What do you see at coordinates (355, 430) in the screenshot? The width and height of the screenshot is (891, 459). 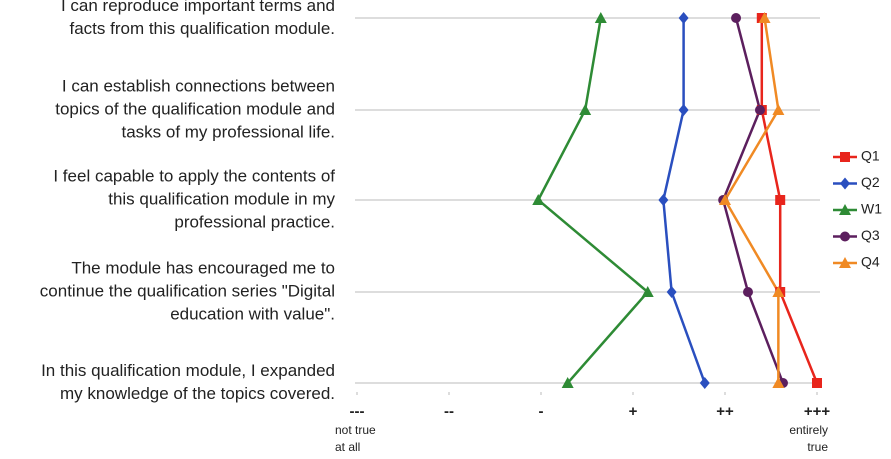 I see `axis-note: not true` at bounding box center [355, 430].